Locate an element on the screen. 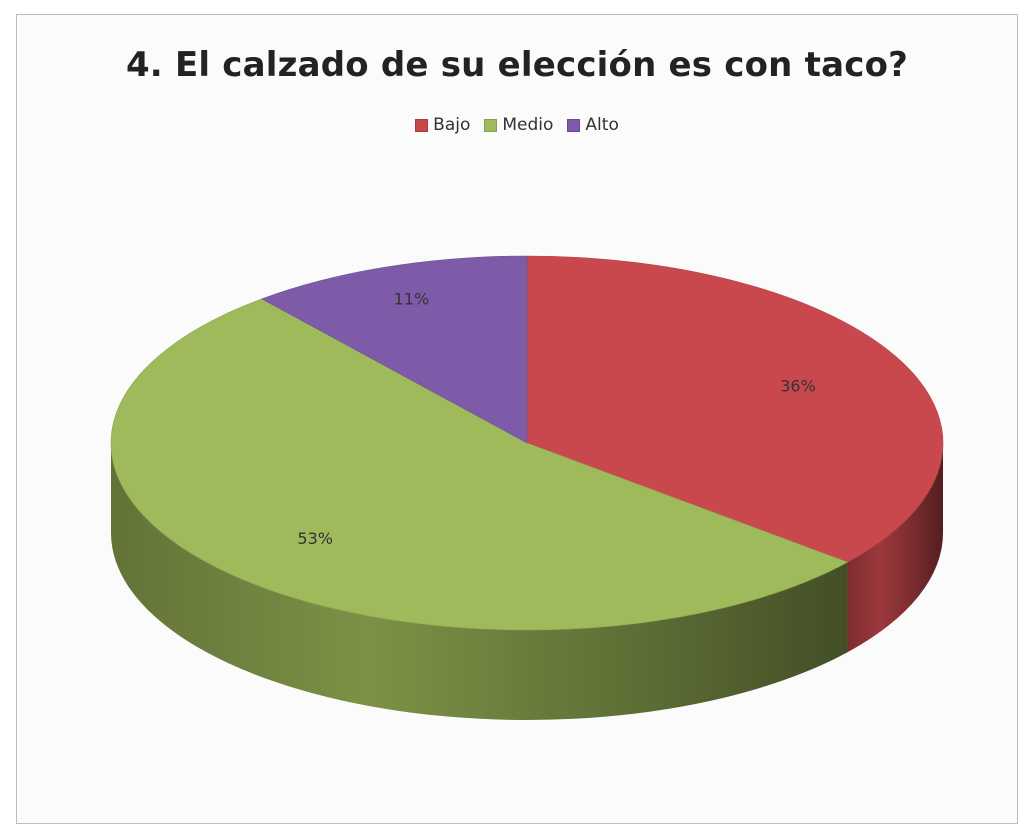  legend-swatch-alto is located at coordinates (574, 125).